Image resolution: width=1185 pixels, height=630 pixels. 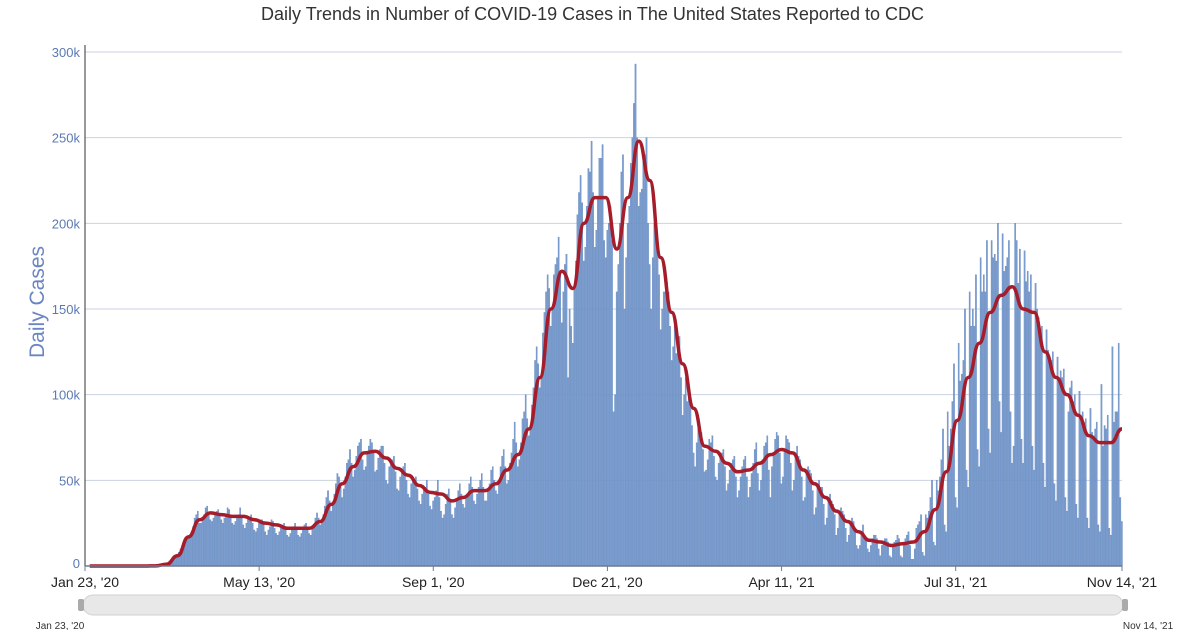 What do you see at coordinates (1125, 605) in the screenshot?
I see `navigator-right-handle` at bounding box center [1125, 605].